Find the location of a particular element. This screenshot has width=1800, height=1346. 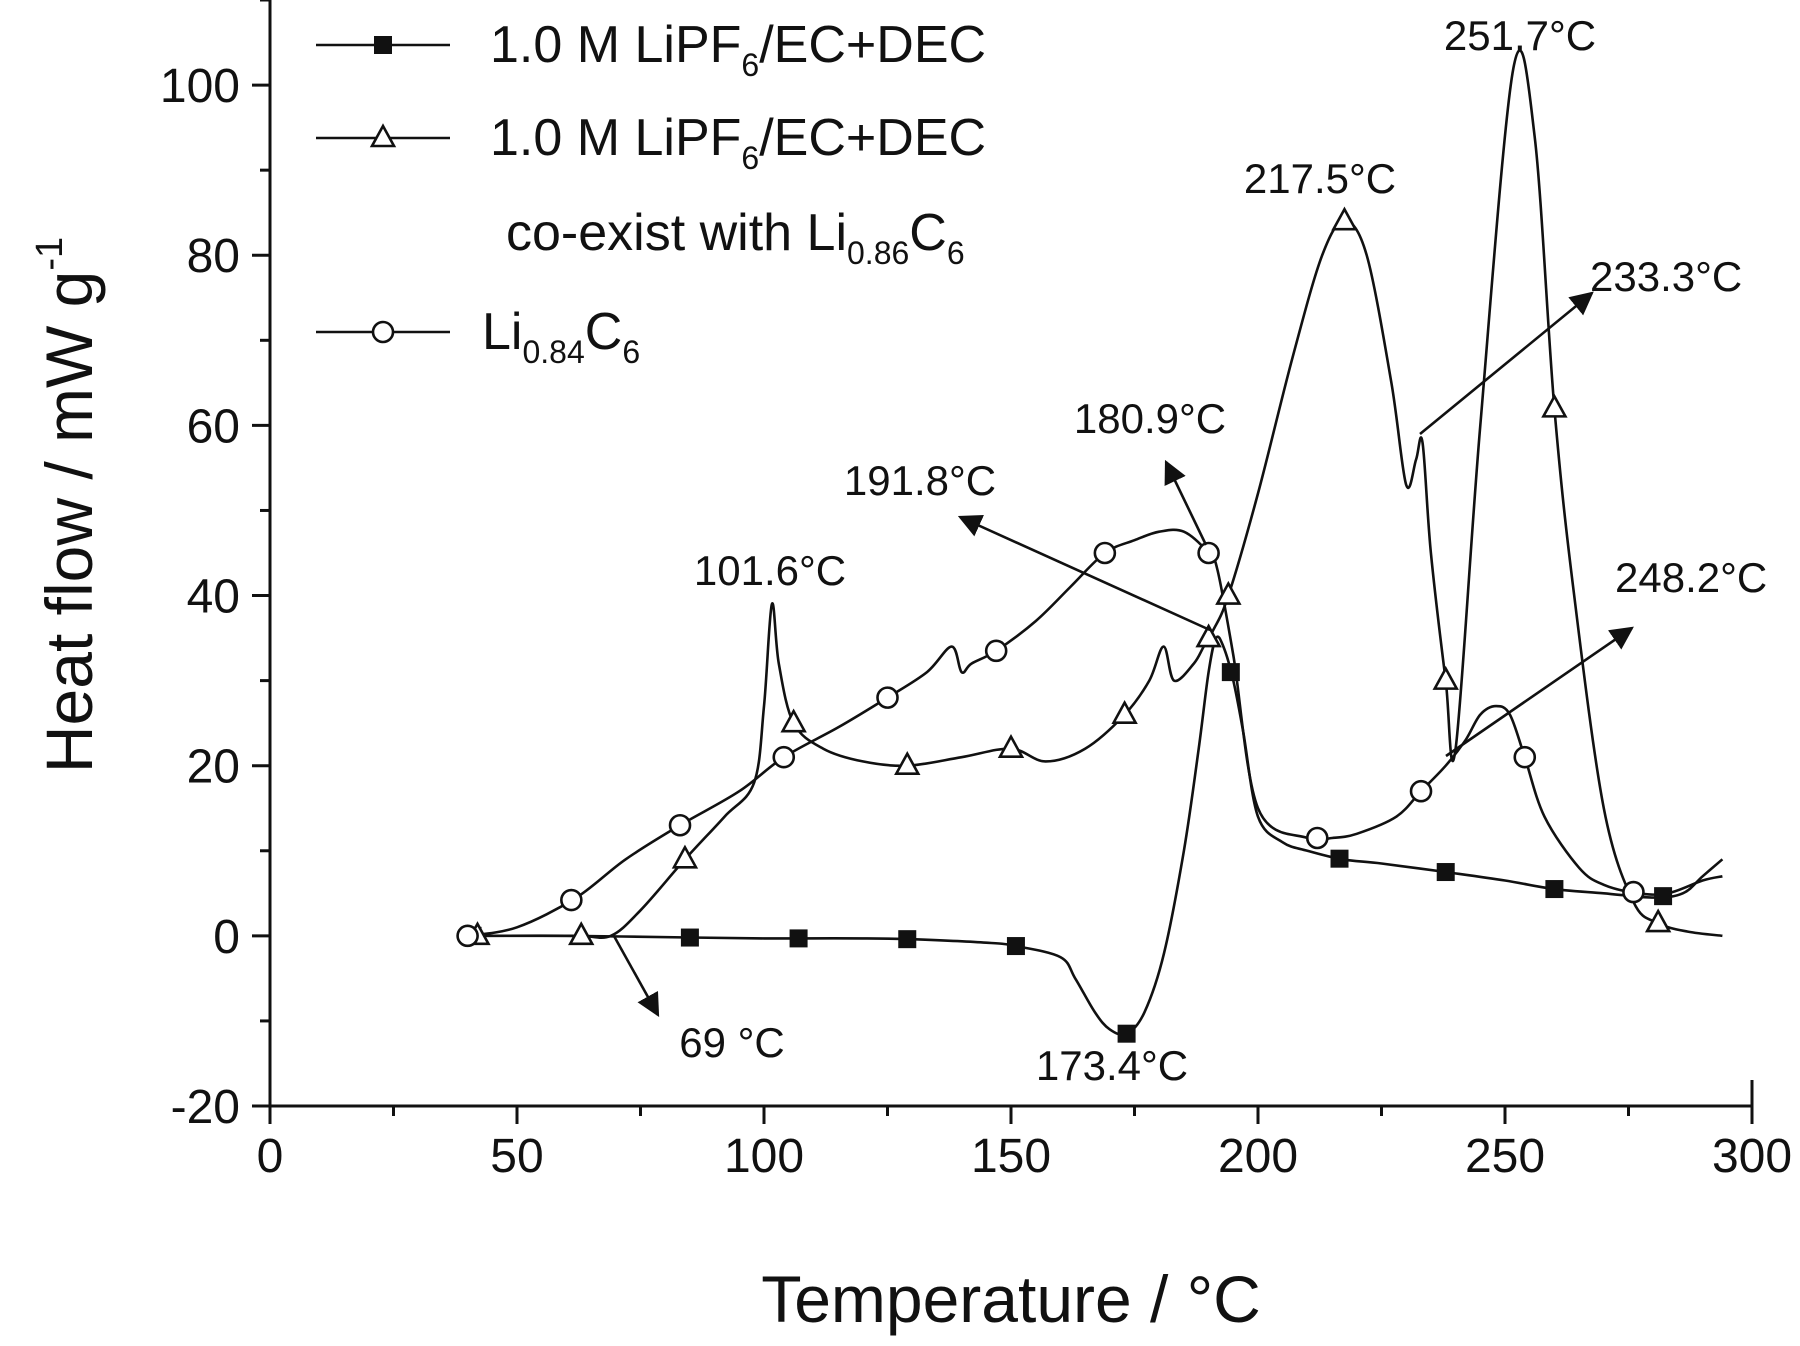

y-tick-label: 60 is located at coordinates (213, 426).